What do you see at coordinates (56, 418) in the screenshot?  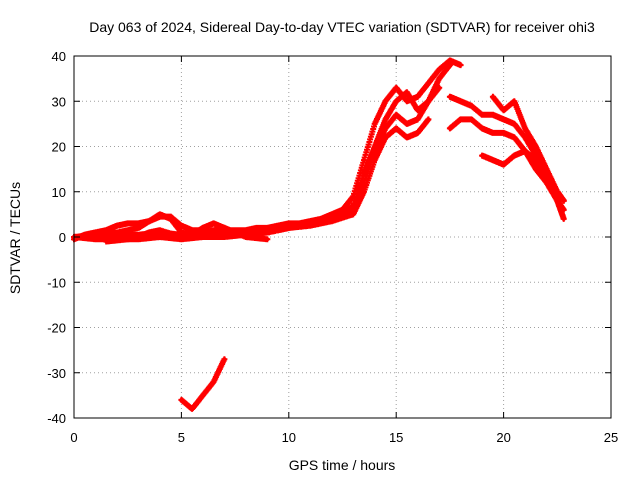 I see `y-tick-label: -40` at bounding box center [56, 418].